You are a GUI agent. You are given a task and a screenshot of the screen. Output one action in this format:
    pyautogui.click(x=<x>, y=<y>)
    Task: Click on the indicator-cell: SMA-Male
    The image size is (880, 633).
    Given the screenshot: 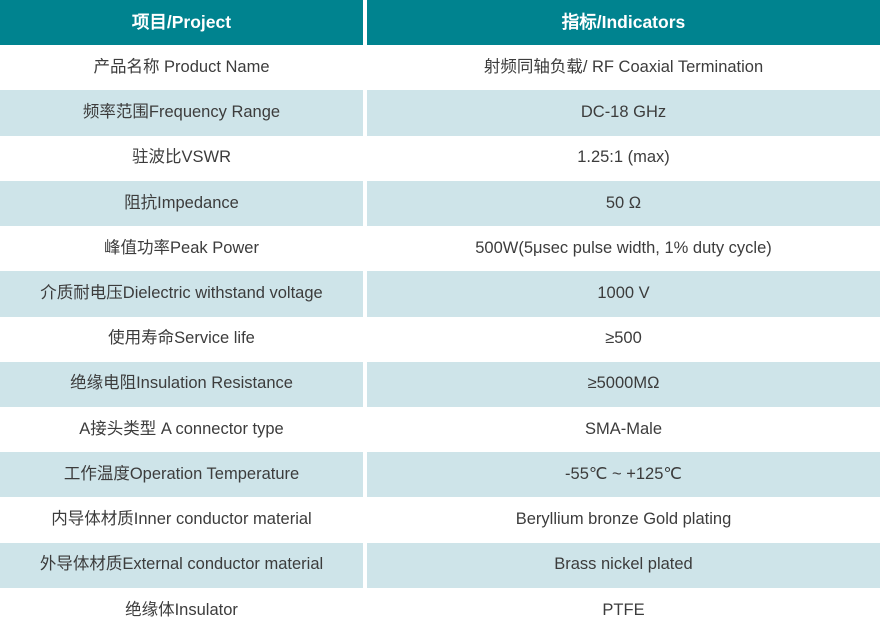 What is the action you would take?
    pyautogui.click(x=623, y=429)
    